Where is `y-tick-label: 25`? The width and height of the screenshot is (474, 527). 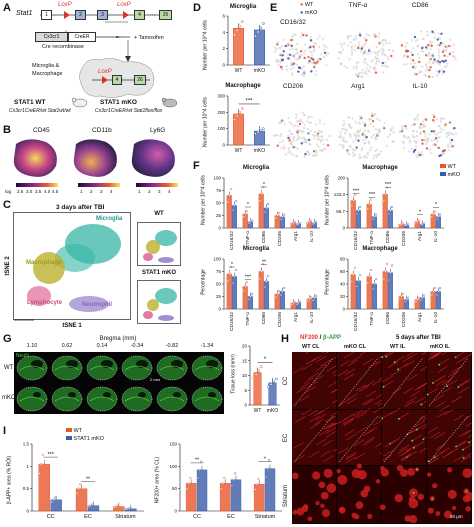 y-tick-label: 25 is located at coordinates (219, 296).